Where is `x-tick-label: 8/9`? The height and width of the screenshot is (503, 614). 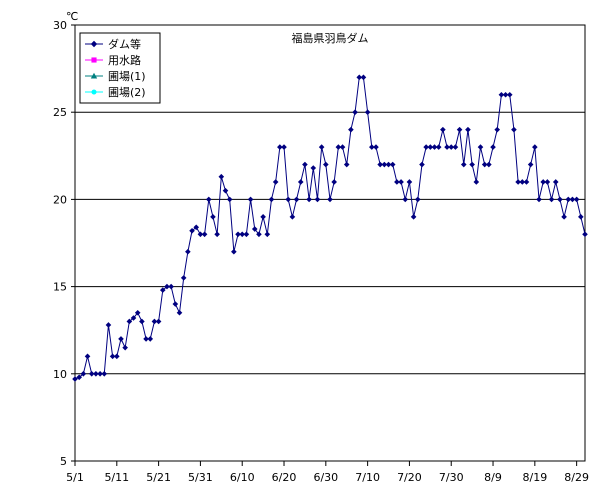
x-tick-label: 8/9 is located at coordinates (493, 477).